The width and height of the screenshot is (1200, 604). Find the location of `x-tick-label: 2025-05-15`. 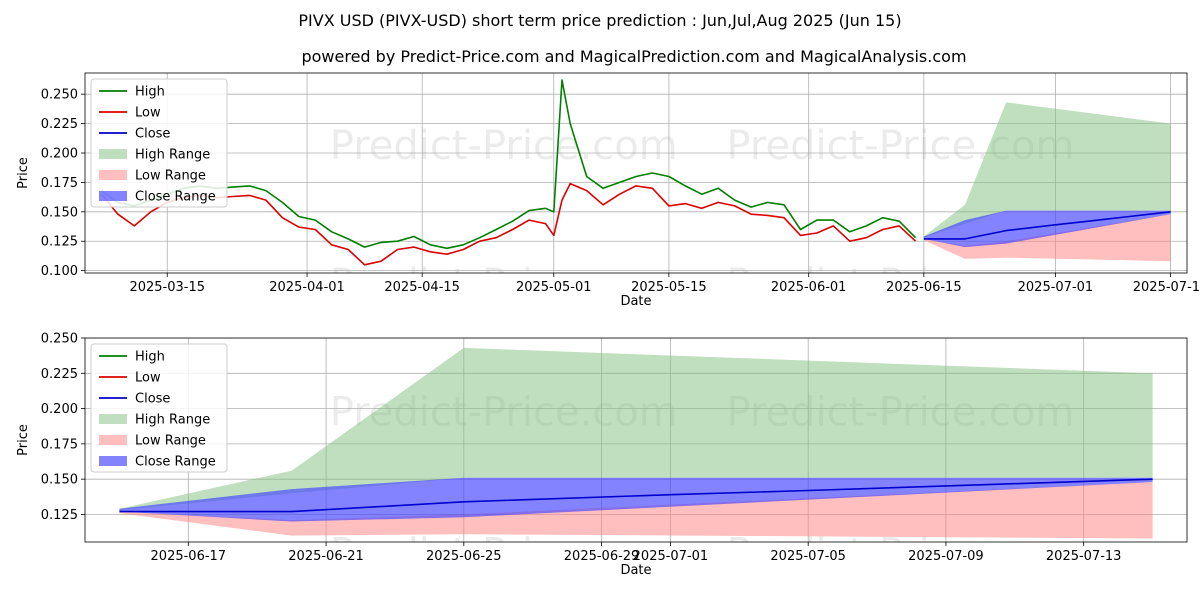

x-tick-label: 2025-05-15 is located at coordinates (669, 287).